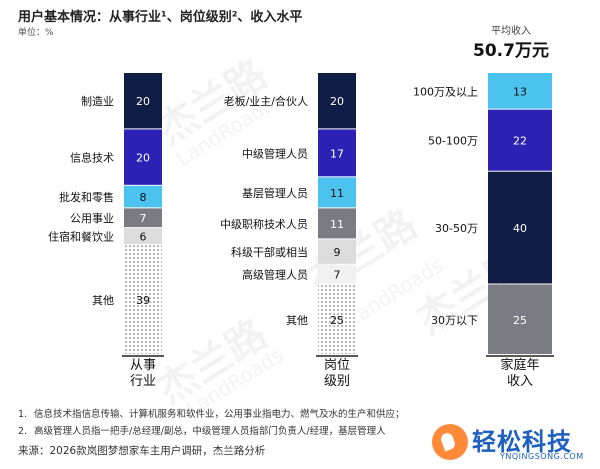 Image resolution: width=600 pixels, height=469 pixels. I want to click on category-label-2-0: 100万及以上, so click(445, 91).